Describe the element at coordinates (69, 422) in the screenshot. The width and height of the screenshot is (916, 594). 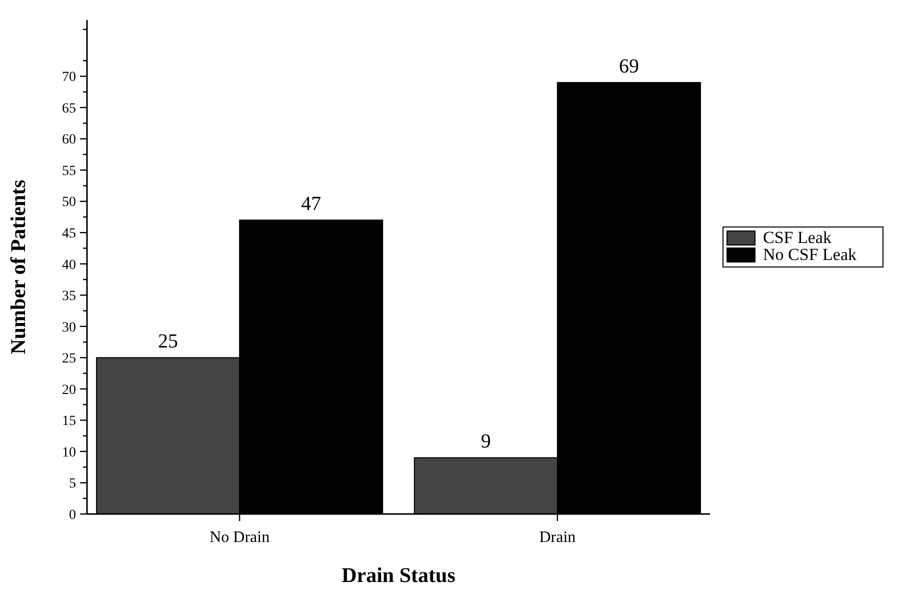
I see `y-tick-label: 15` at that location.